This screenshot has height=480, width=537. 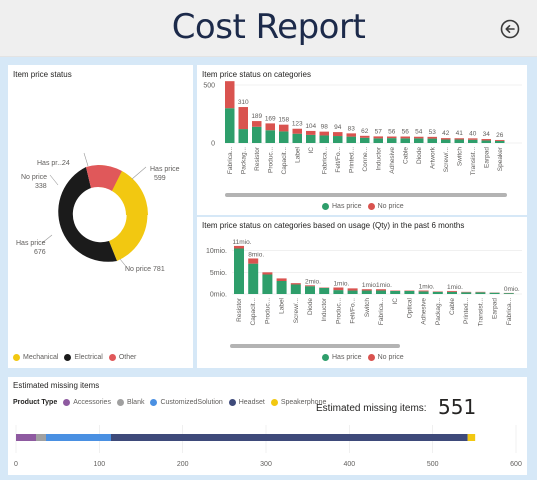 I want to click on legend-has-price: Has price, so click(x=342, y=206).